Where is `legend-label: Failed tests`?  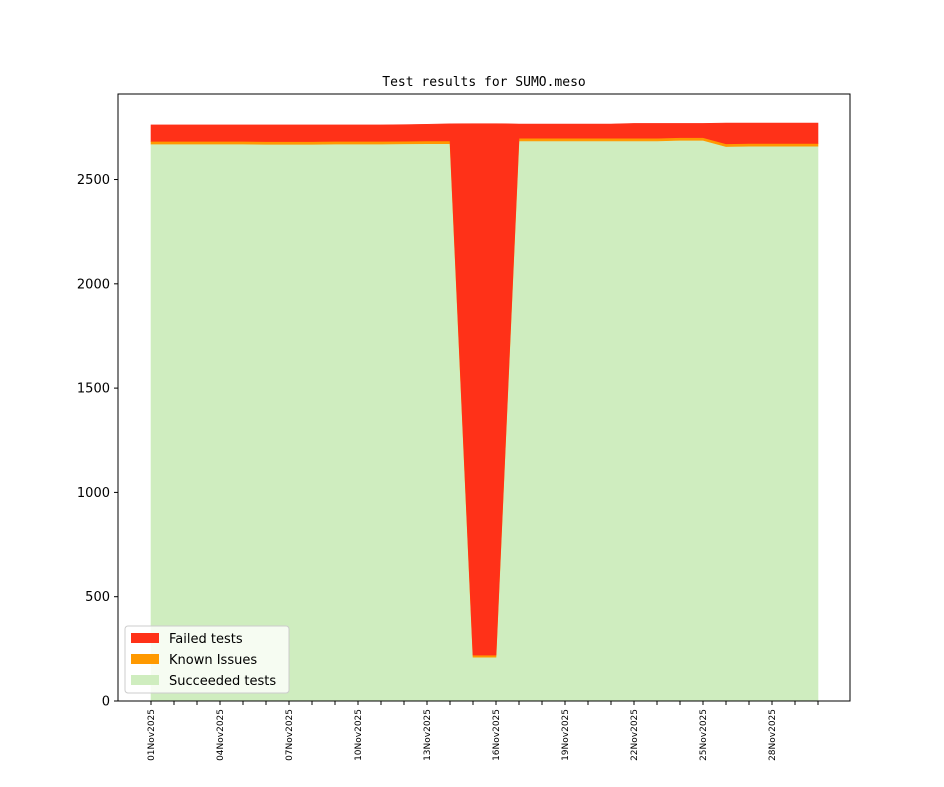 legend-label: Failed tests is located at coordinates (206, 639).